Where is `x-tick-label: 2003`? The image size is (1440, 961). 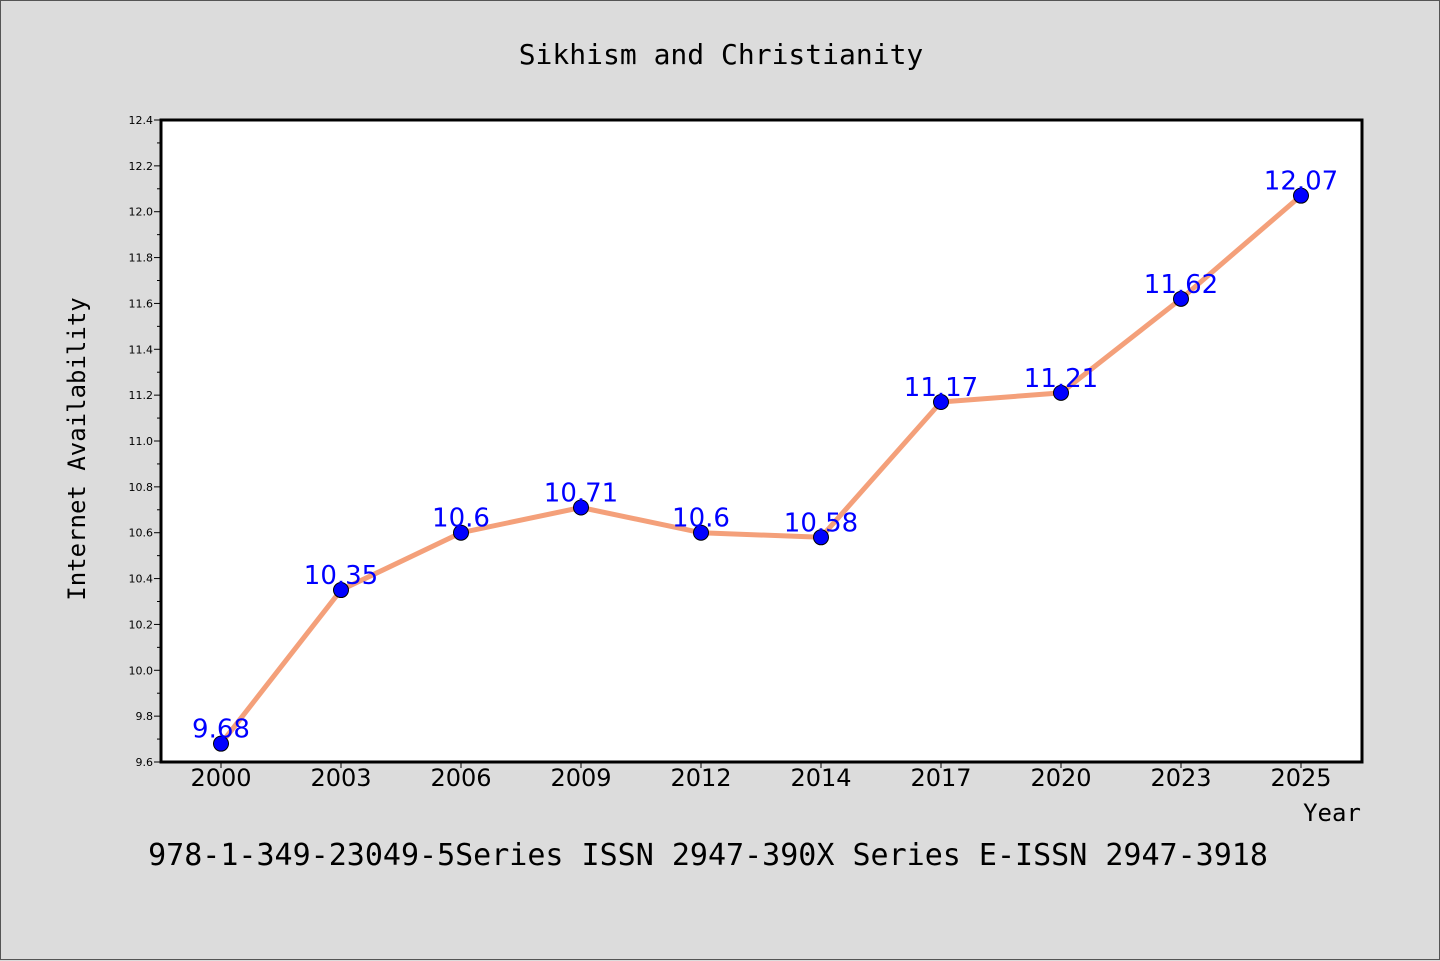
x-tick-label: 2003 is located at coordinates (340, 778).